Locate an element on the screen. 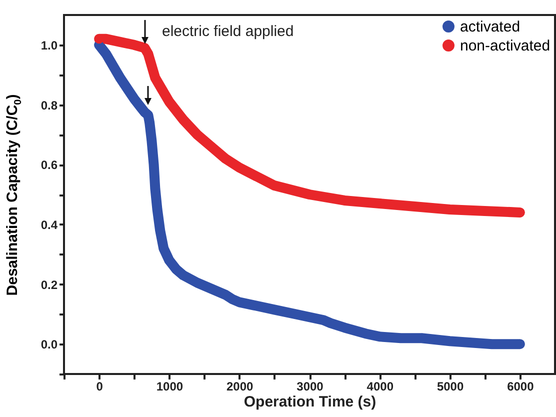  y-tick-label: 0.0 is located at coordinates (49, 345).